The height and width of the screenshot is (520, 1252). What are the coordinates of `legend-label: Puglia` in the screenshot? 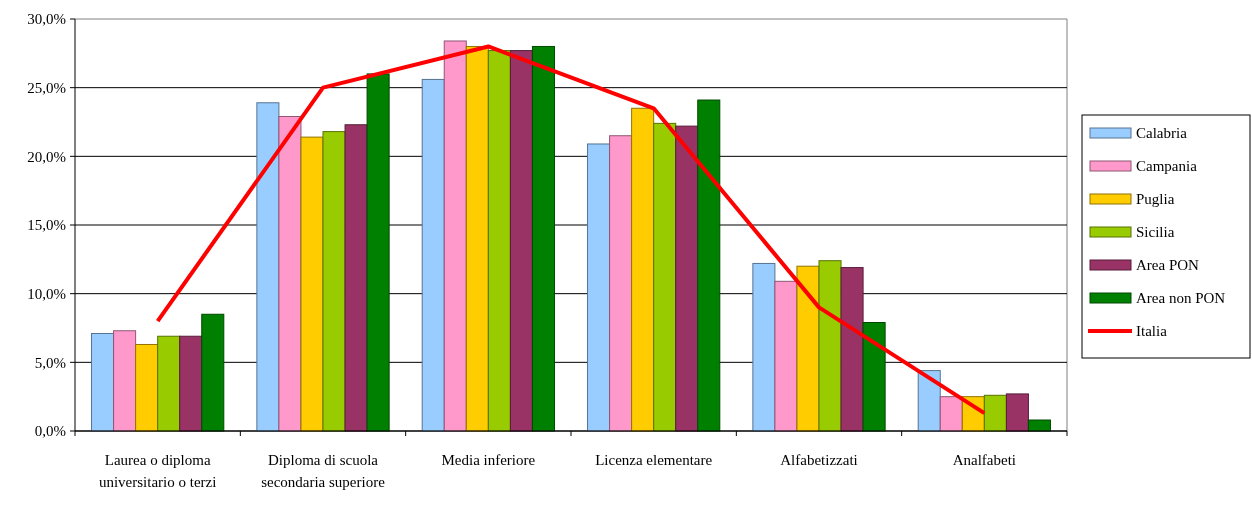 It's located at (1155, 199).